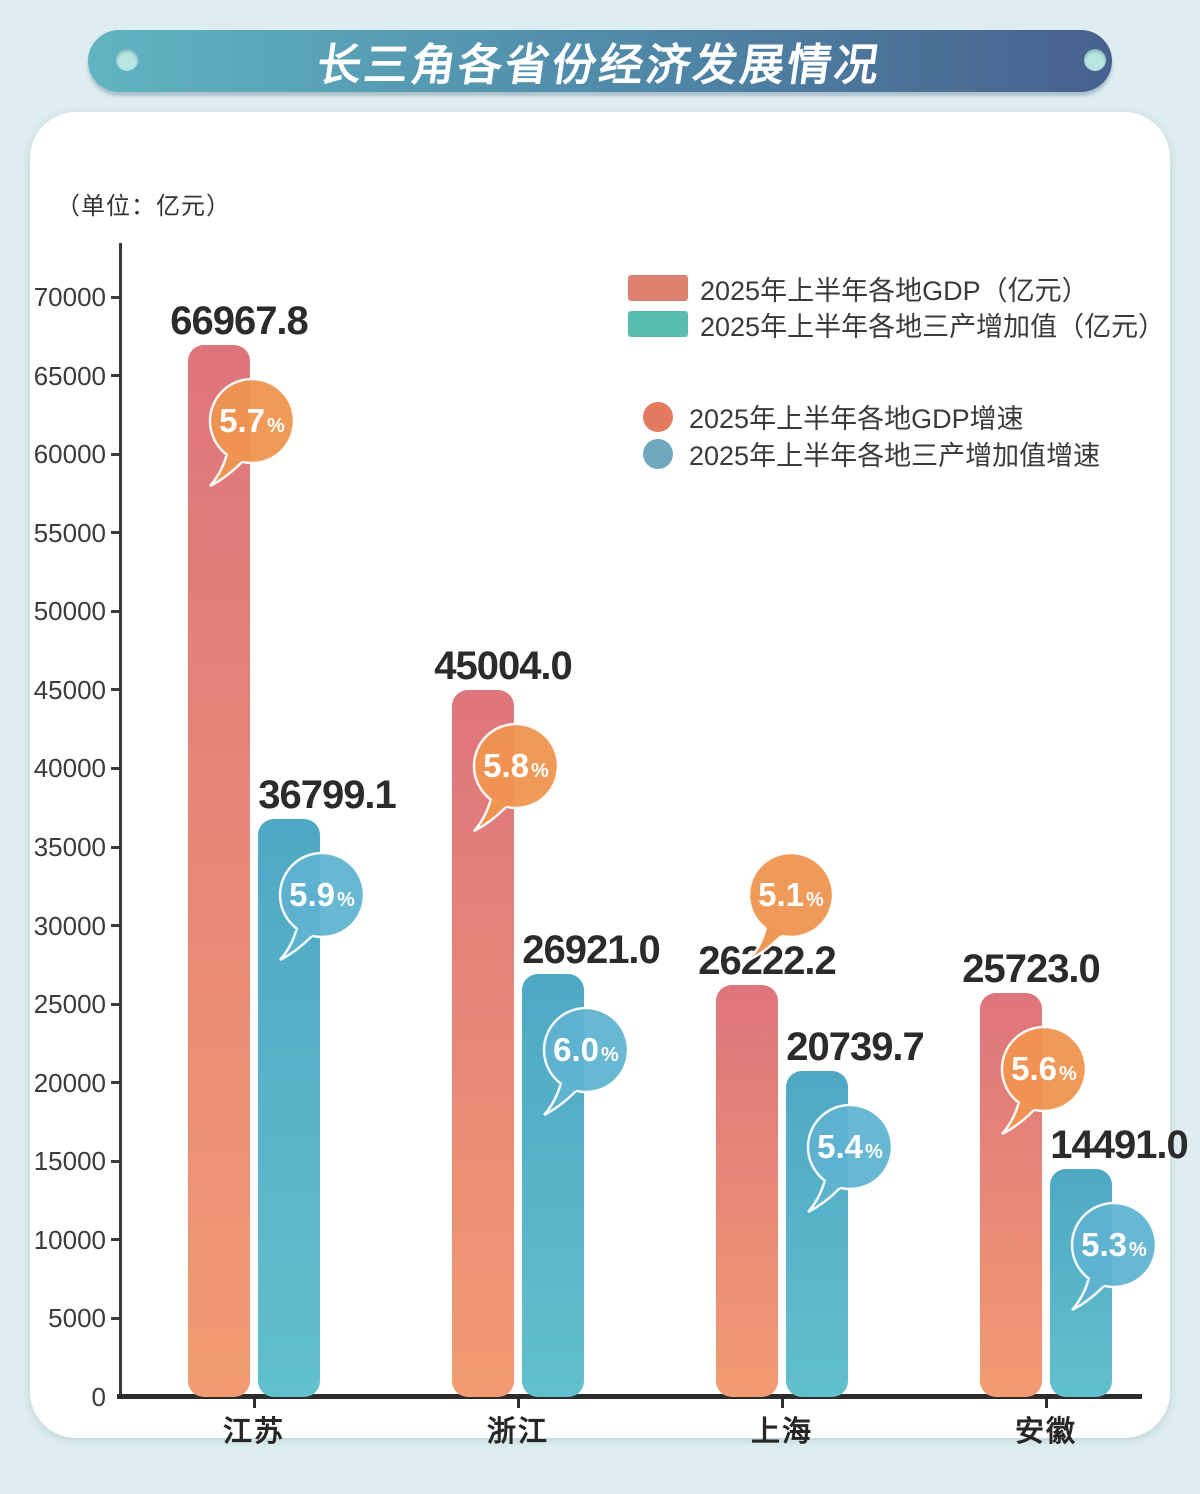 The width and height of the screenshot is (1200, 1494). Describe the element at coordinates (503, 665) in the screenshot. I see `gdp-value-label: 45004.0` at that location.